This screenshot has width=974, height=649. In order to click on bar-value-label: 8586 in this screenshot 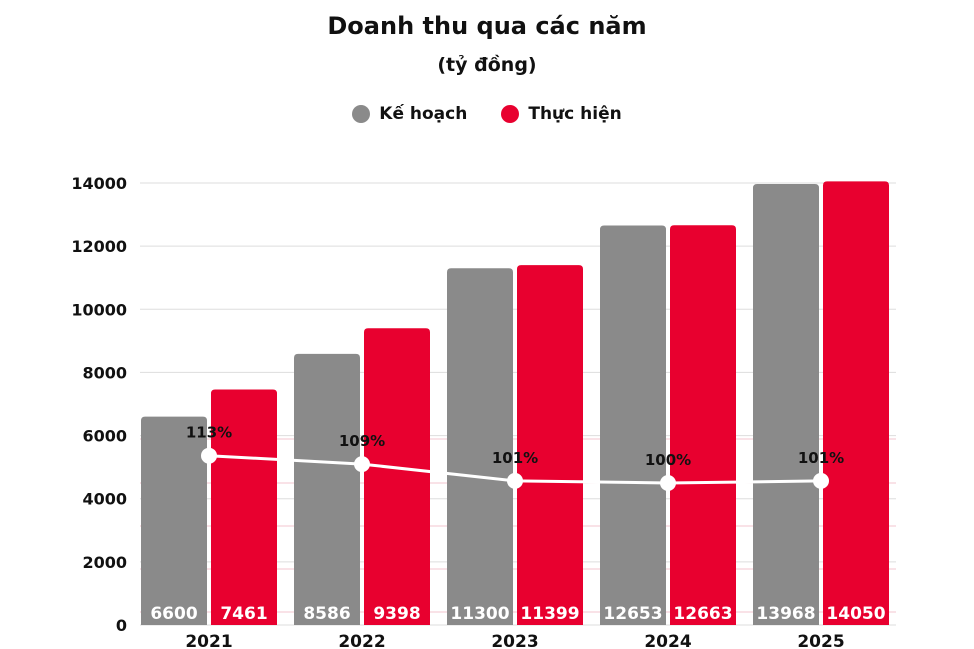, I will do `click(326, 614)`.